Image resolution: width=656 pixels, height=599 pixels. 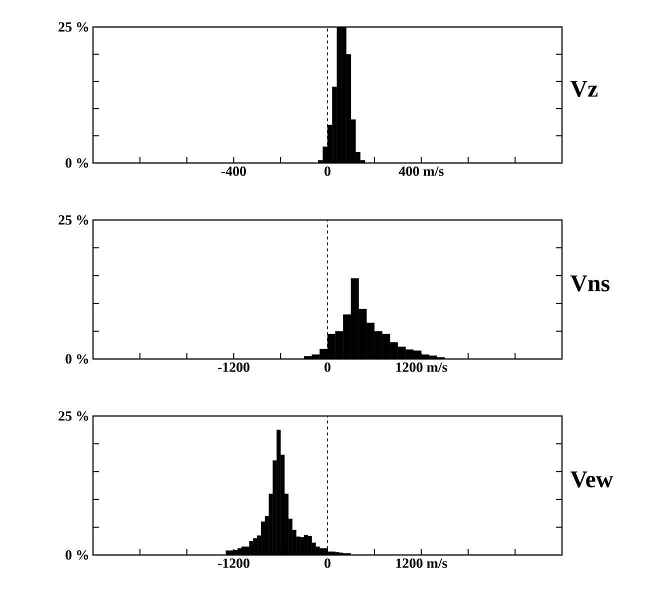 I want to click on text: Vew, so click(x=592, y=480).